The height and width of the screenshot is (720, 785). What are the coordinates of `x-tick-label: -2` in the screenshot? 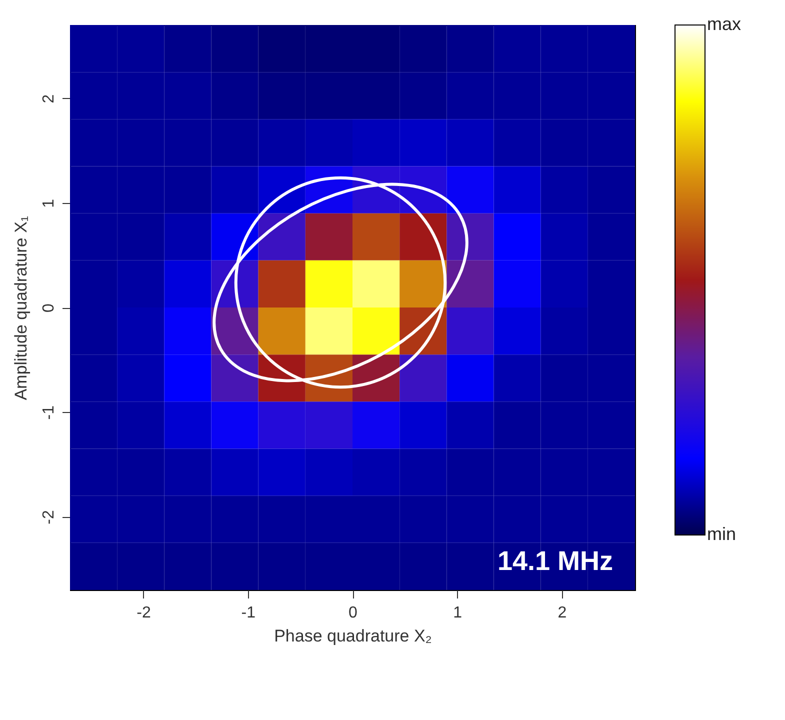 It's located at (143, 613).